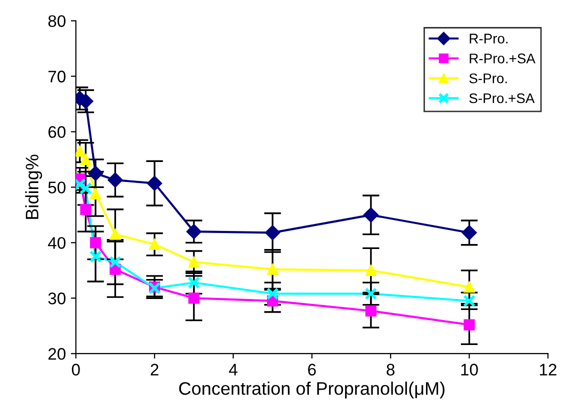 The width and height of the screenshot is (562, 416). Describe the element at coordinates (76, 370) in the screenshot. I see `x-tick-label: 0` at that location.